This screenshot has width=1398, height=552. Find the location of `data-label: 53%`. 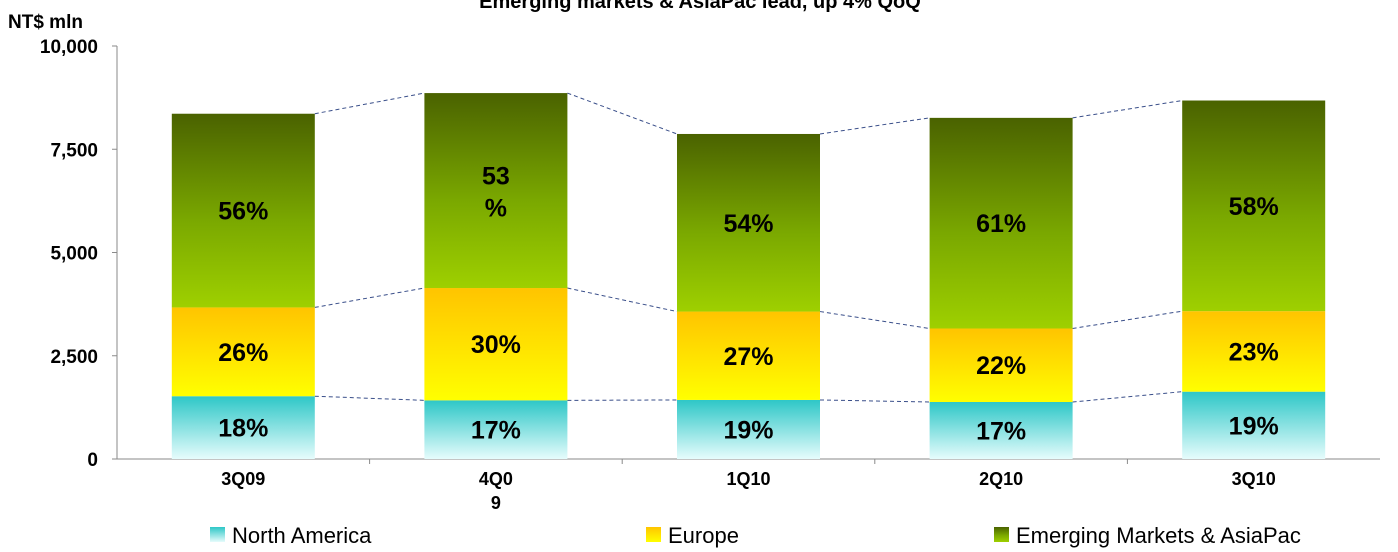

data-label: 53% is located at coordinates (496, 193).